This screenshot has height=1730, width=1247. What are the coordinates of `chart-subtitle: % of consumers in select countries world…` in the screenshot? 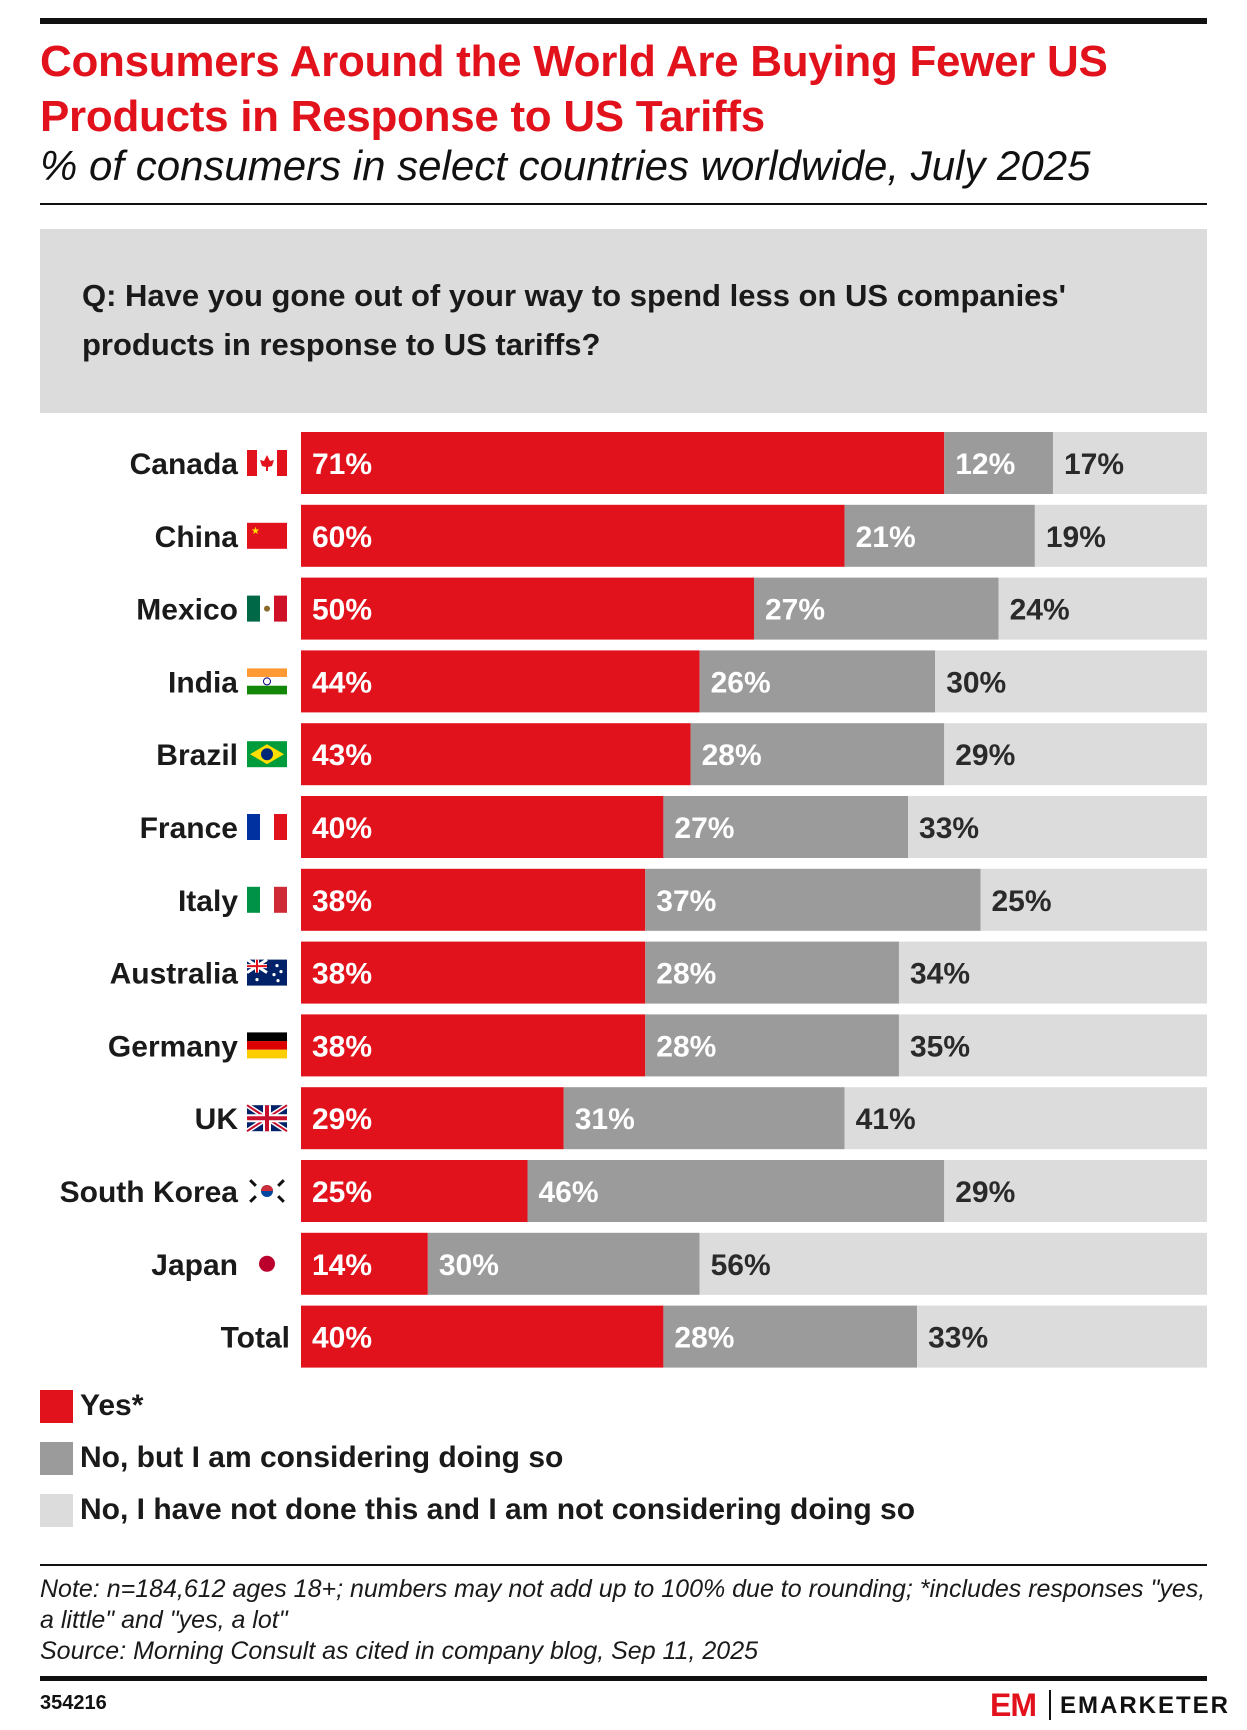 It's located at (565, 165).